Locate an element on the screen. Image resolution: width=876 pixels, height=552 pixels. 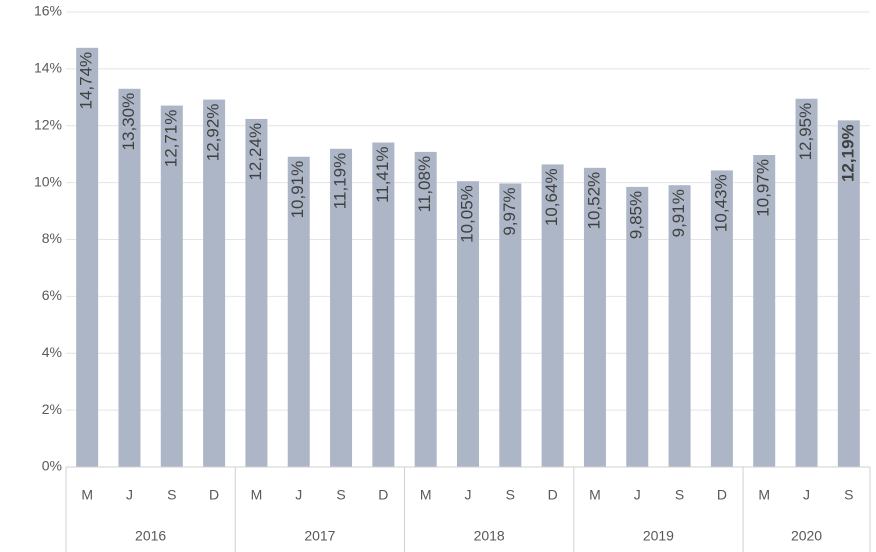
value-label: 10,52% is located at coordinates (593, 201).